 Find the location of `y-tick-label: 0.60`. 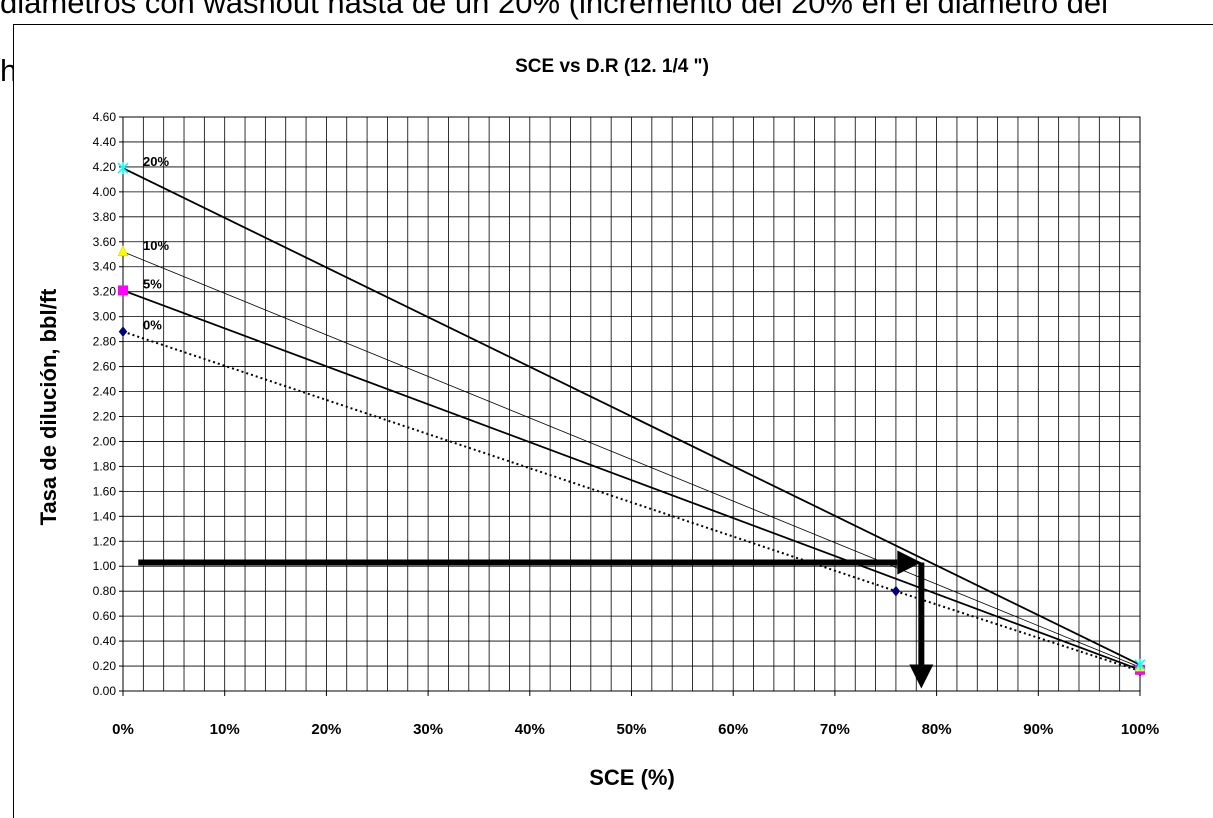

y-tick-label: 0.60 is located at coordinates (105, 616).